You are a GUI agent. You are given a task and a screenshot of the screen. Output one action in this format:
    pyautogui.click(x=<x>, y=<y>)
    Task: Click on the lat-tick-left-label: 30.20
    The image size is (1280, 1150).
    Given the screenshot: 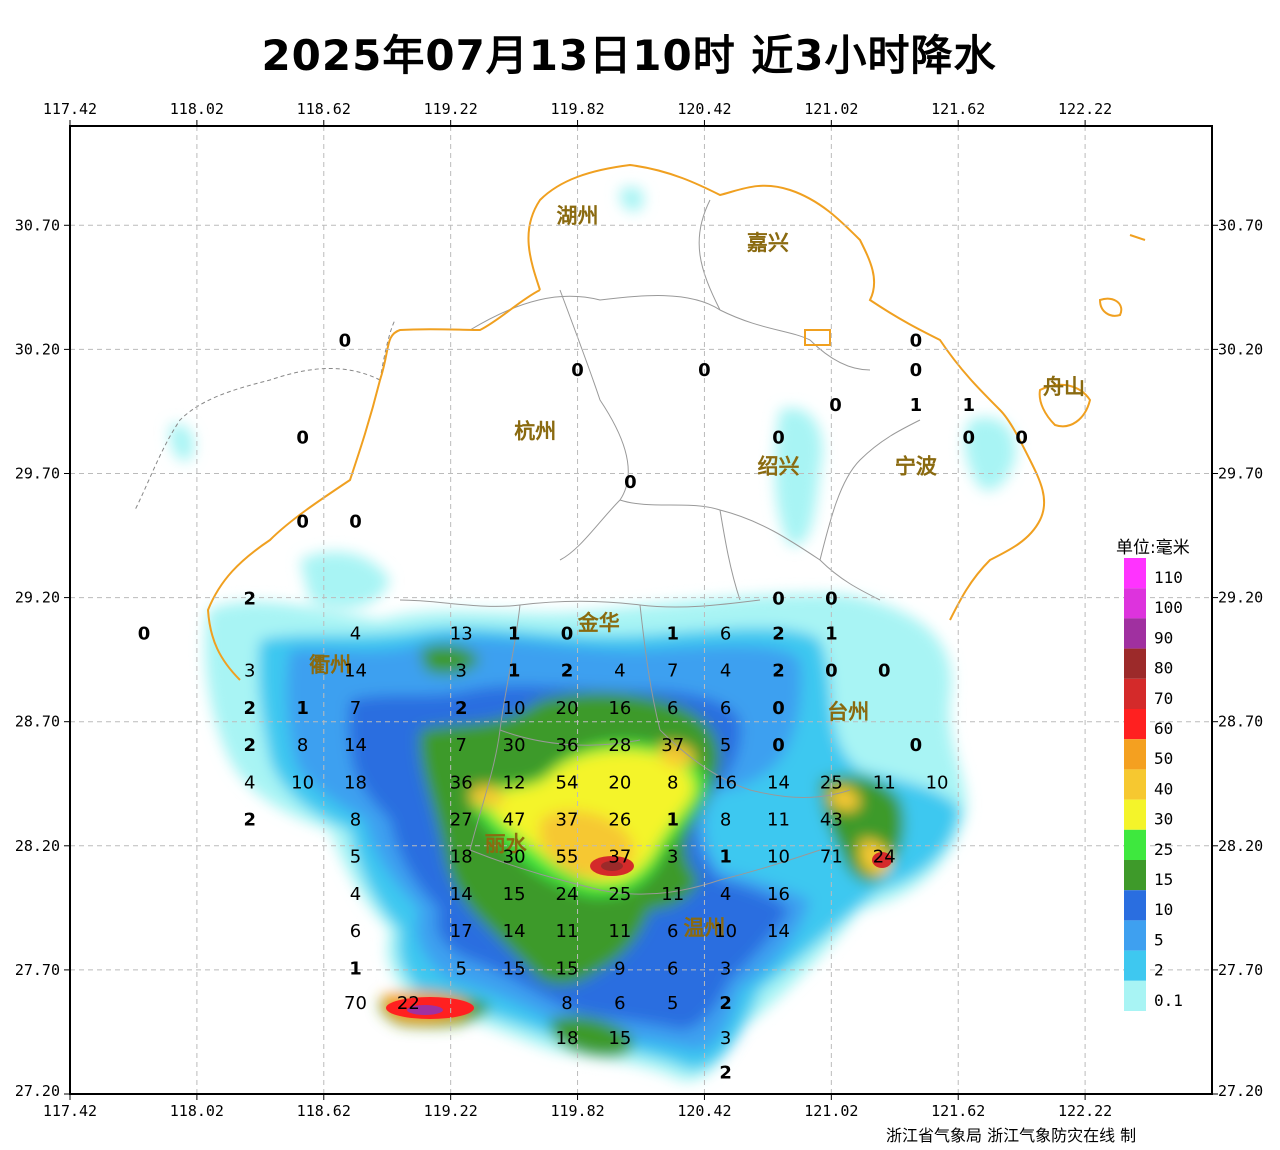 What is the action you would take?
    pyautogui.click(x=37, y=349)
    